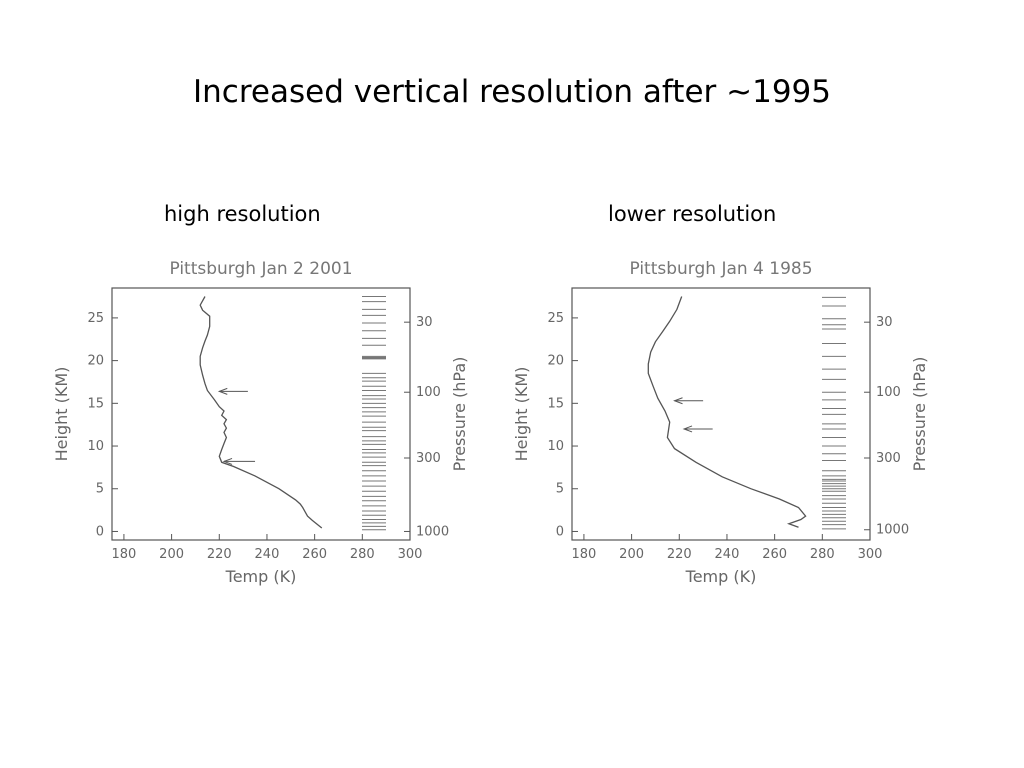 This screenshot has height=768, width=1024. Describe the element at coordinates (242, 214) in the screenshot. I see `left-panel-heading: high resolution` at that location.